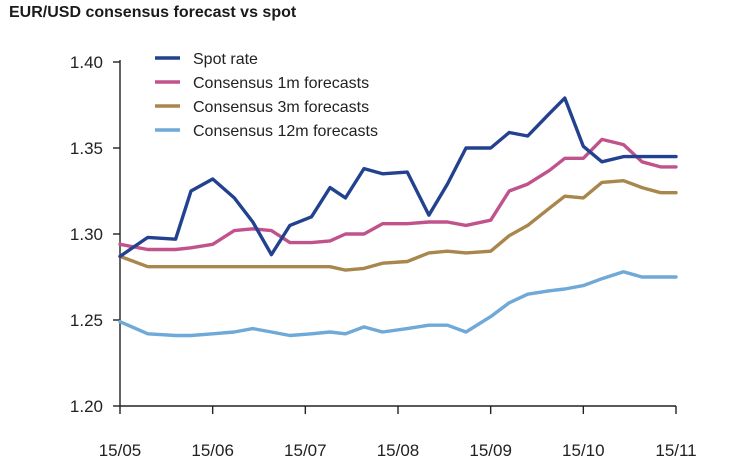  What do you see at coordinates (86, 148) in the screenshot?
I see `y-tick-label: 1.35` at bounding box center [86, 148].